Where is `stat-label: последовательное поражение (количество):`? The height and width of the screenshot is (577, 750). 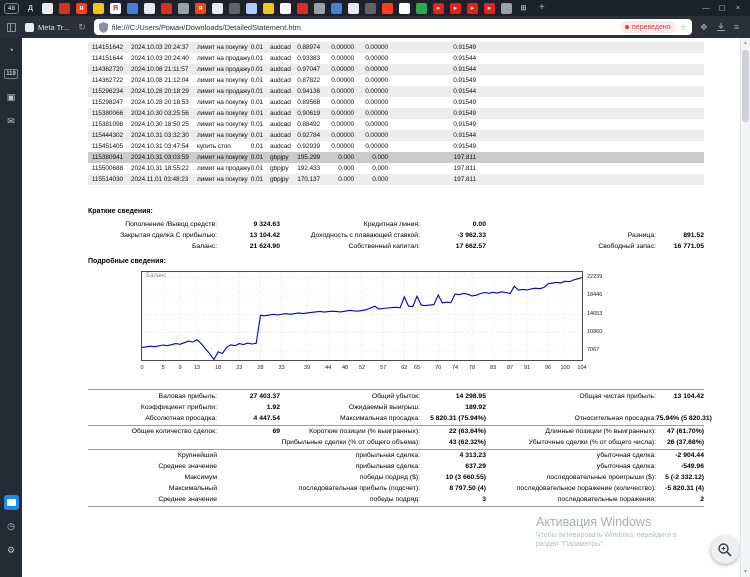 stat-label: последовательное поражение (количество): is located at coordinates (586, 488).